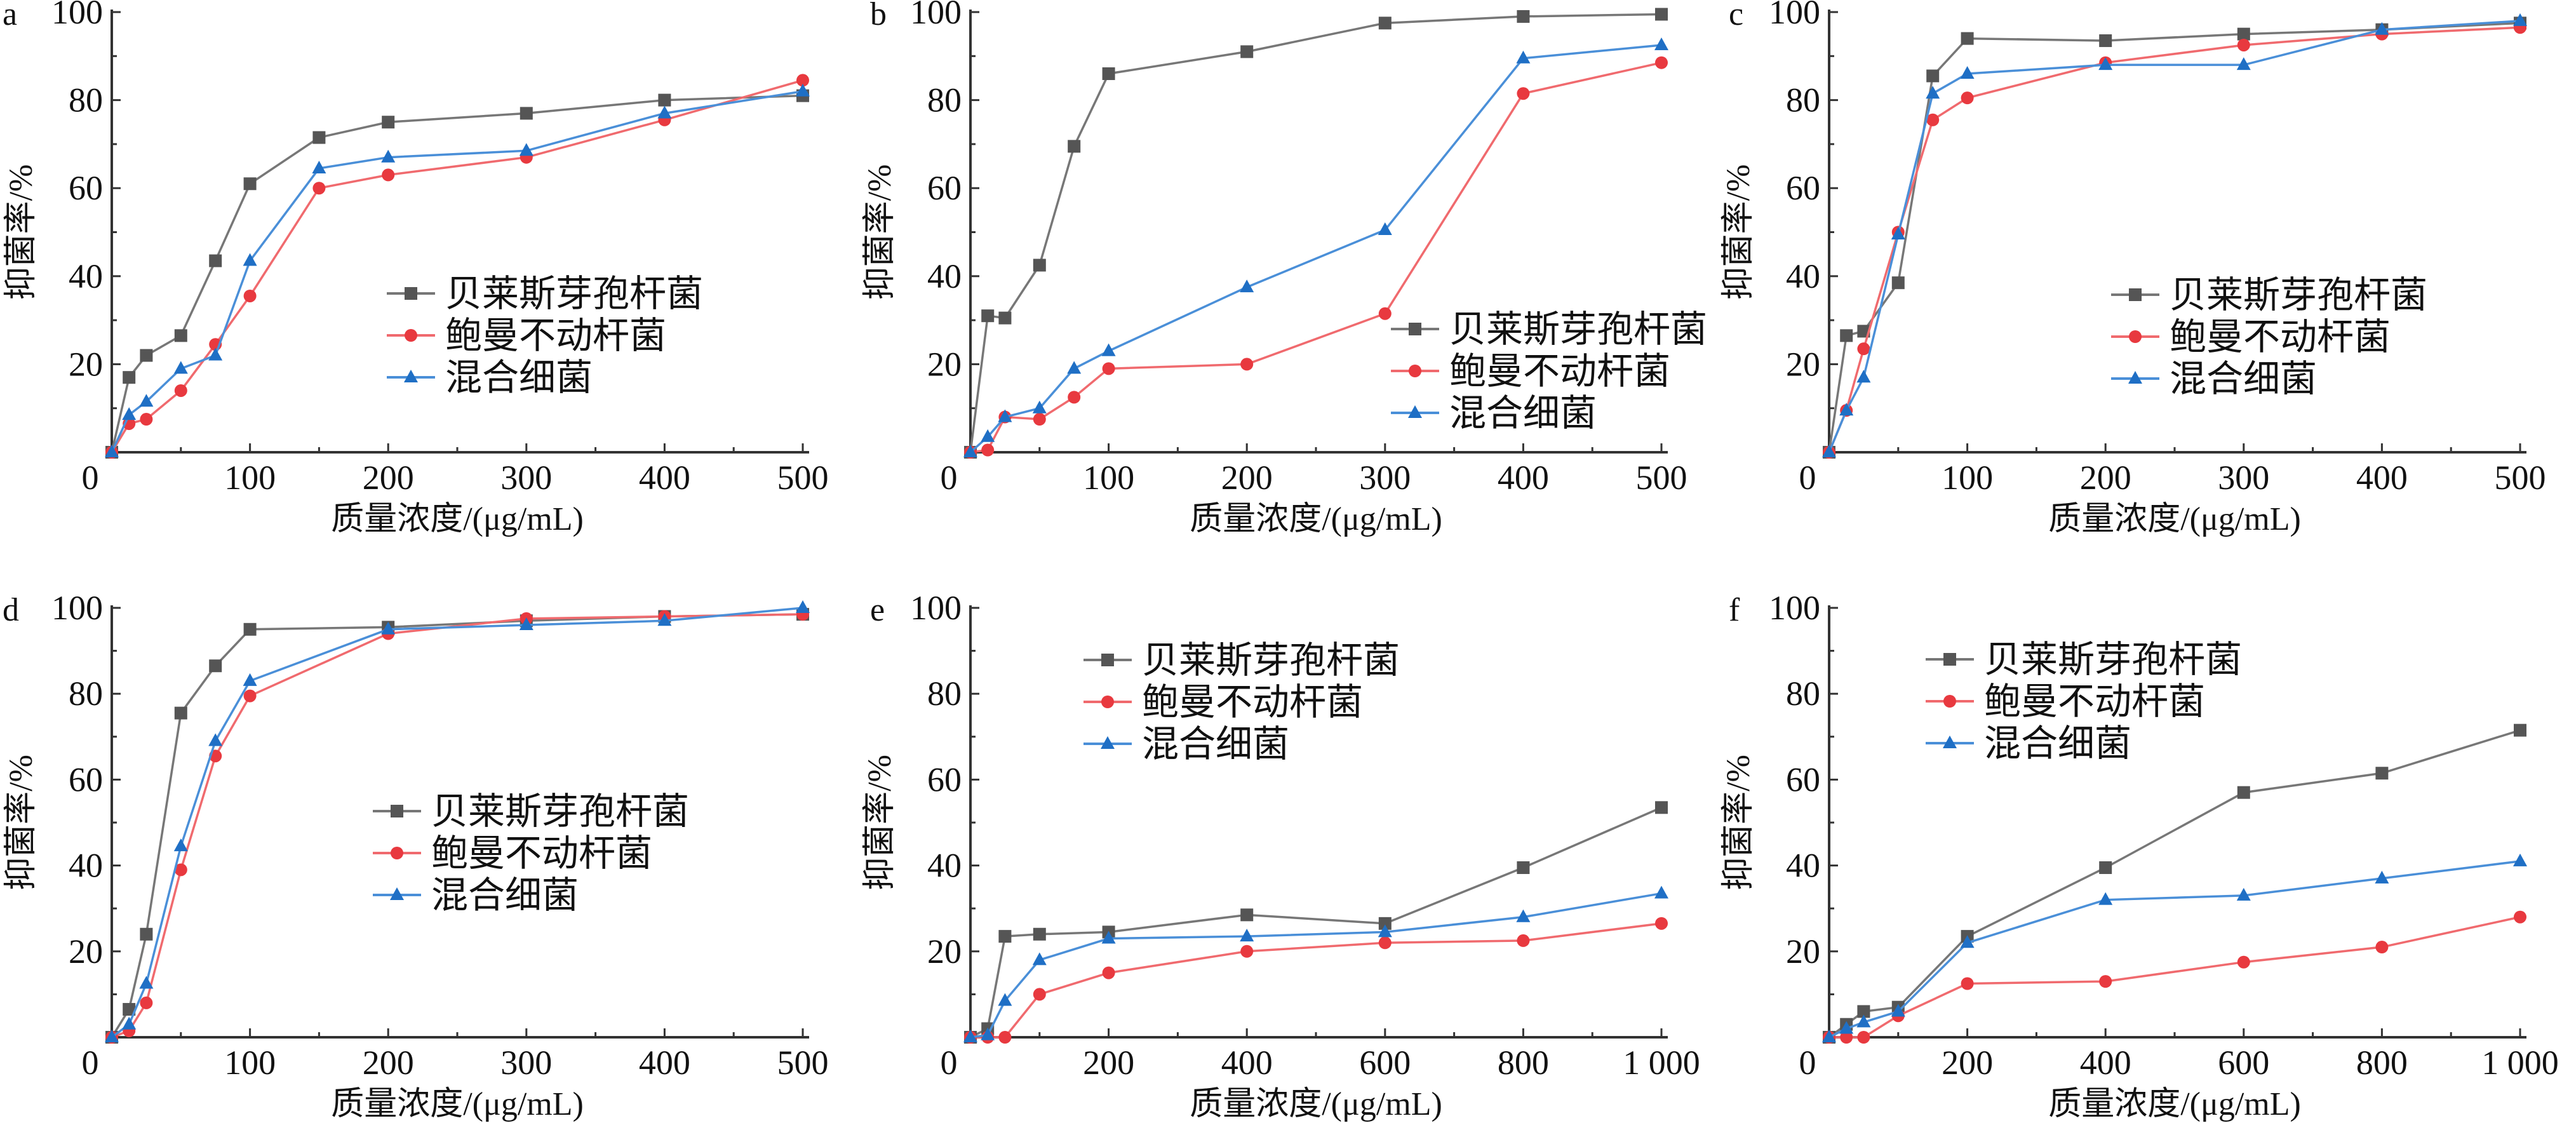 The height and width of the screenshot is (1123, 2576). Describe the element at coordinates (1578, 329) in the screenshot. I see `legend-label: 贝莱斯芽孢杆菌` at that location.